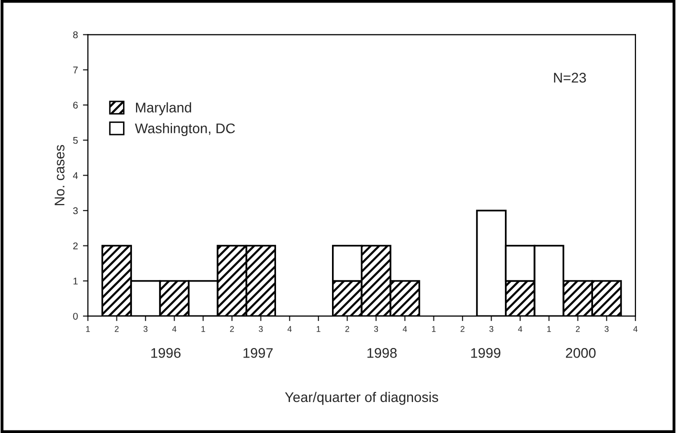 The image size is (676, 433). What do you see at coordinates (75, 70) in the screenshot?
I see `y-tick-label: 7` at bounding box center [75, 70].